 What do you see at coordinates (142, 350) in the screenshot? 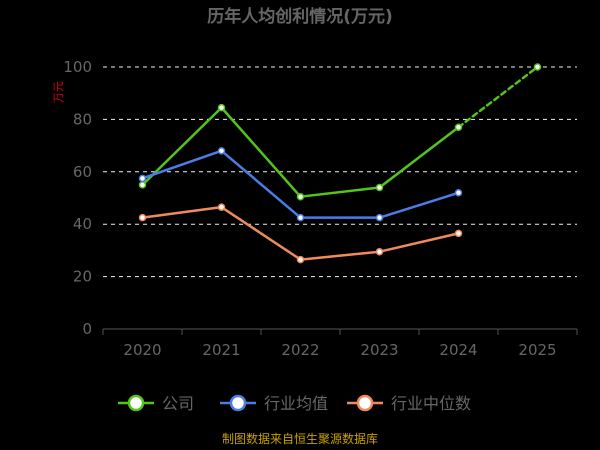
I see `x-tick-label: 2020` at bounding box center [142, 350].